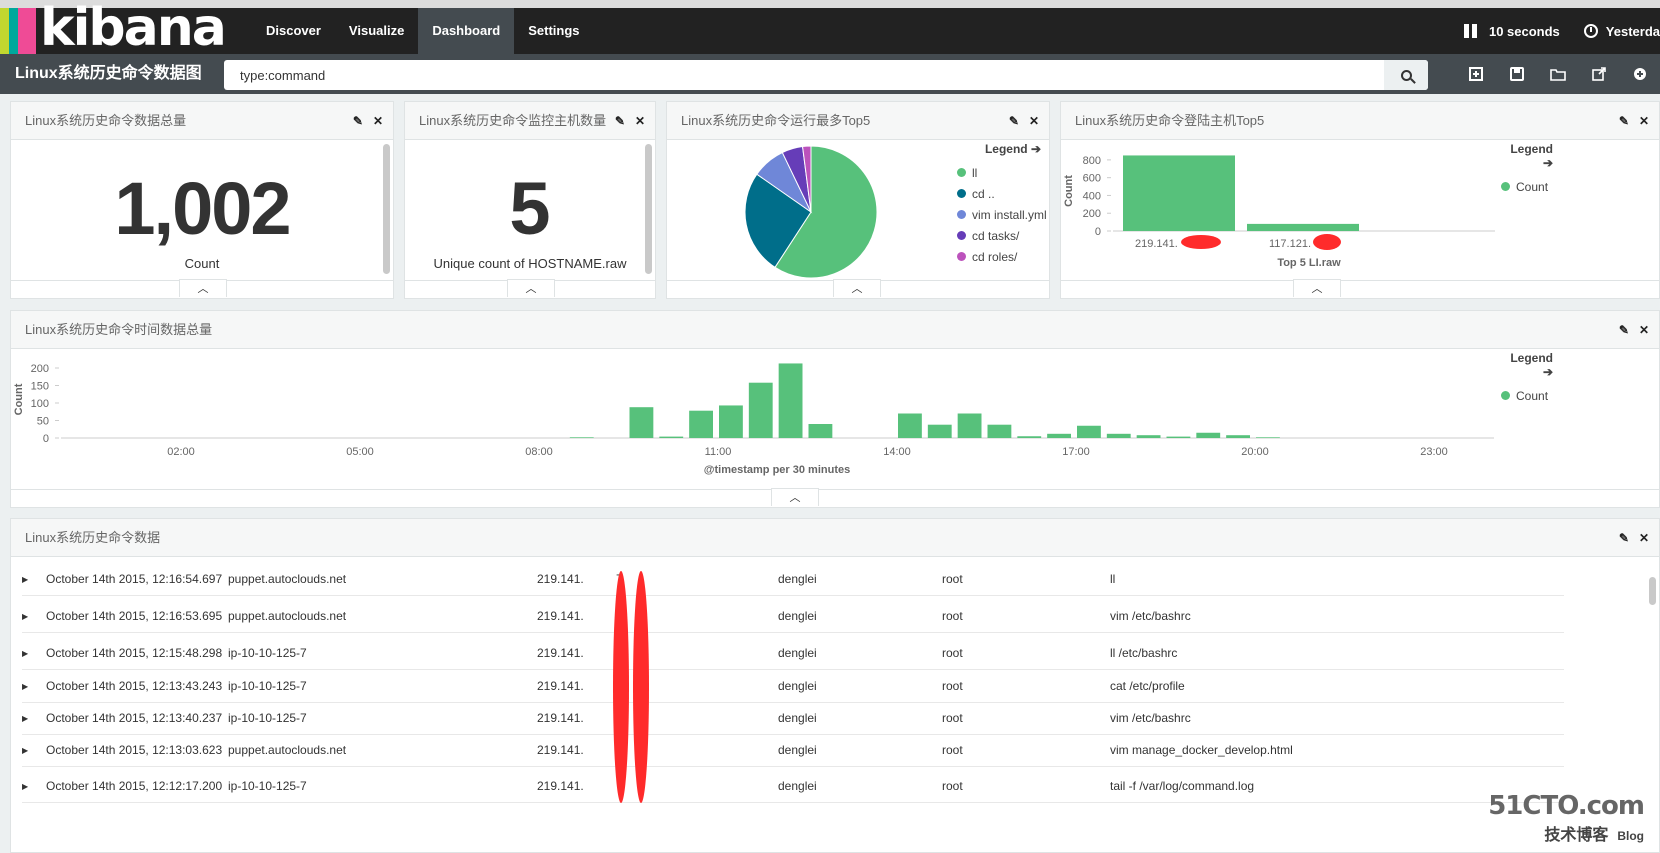 Image resolution: width=1660 pixels, height=853 pixels. I want to click on cell-user: denglei, so click(797, 750).